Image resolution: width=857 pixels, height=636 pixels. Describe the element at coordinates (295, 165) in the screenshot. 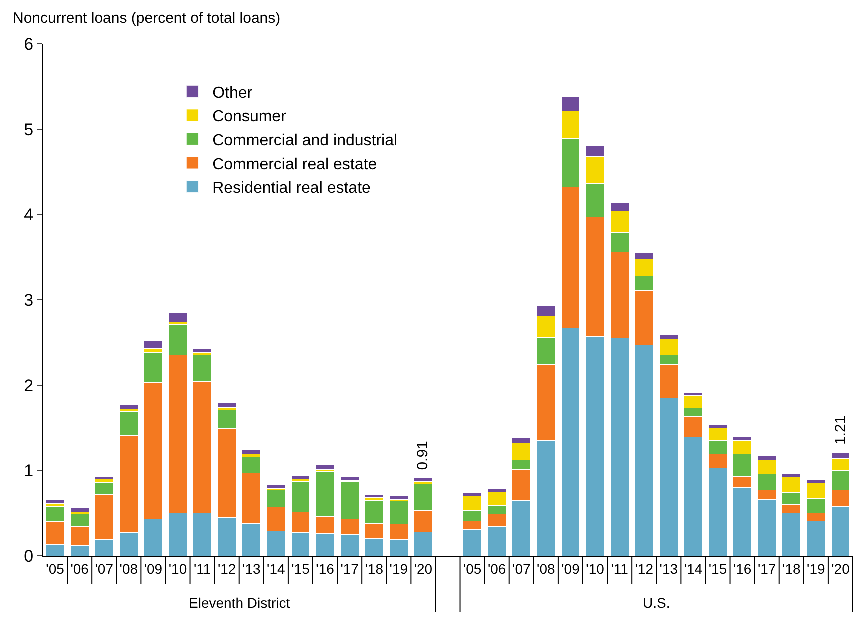

I see `legend-label: Commercial real estate` at that location.